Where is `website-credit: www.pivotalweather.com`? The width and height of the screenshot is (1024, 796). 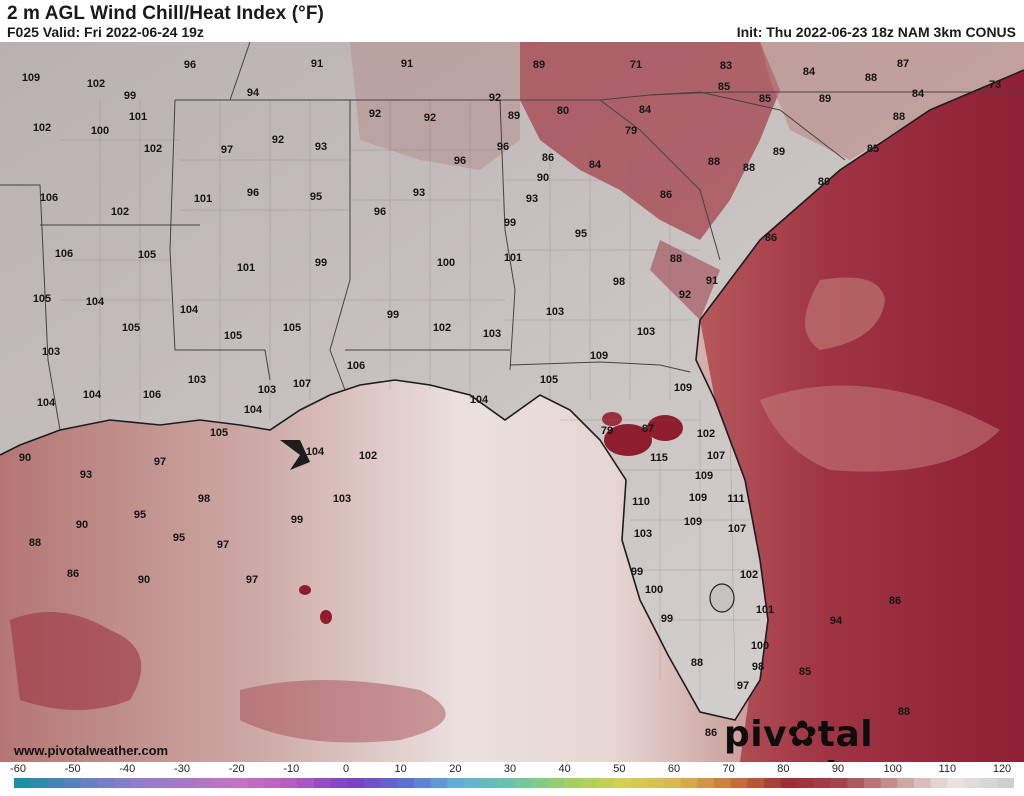
website-credit: www.pivotalweather.com is located at coordinates (91, 750).